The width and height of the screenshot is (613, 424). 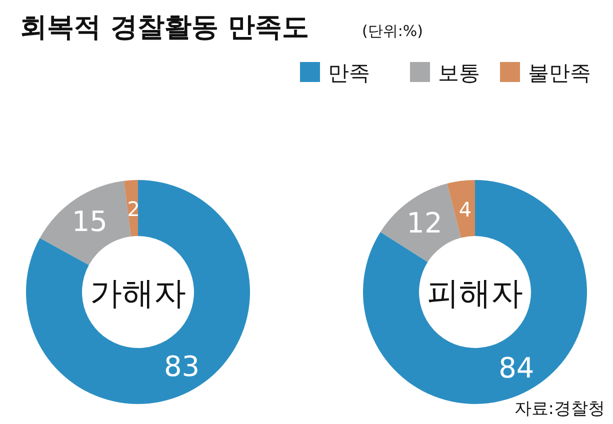 What do you see at coordinates (393, 31) in the screenshot?
I see `header: (단위:%)` at bounding box center [393, 31].